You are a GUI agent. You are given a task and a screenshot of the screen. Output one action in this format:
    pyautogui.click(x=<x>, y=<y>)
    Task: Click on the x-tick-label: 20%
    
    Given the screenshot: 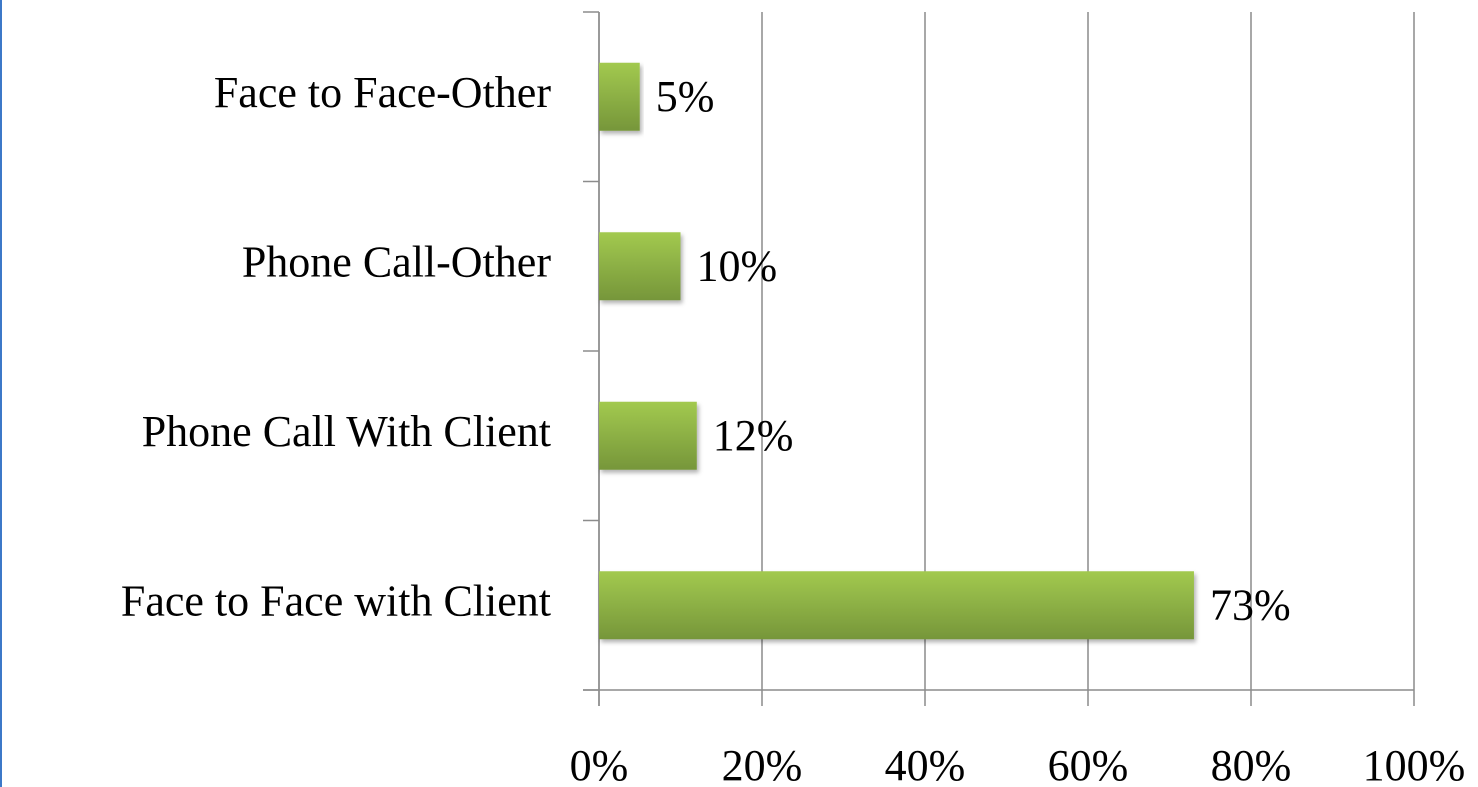 What is the action you would take?
    pyautogui.click(x=762, y=764)
    